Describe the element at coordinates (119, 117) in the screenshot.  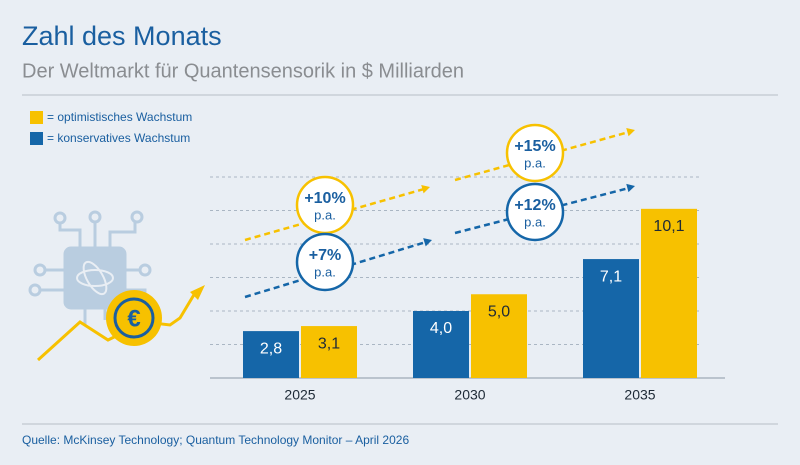
I see `legend-label: = optimistisches Wachstum` at that location.